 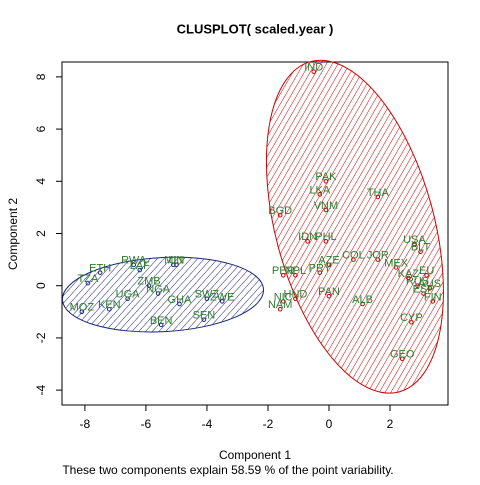 I want to click on point-label: RWA, so click(x=134, y=261).